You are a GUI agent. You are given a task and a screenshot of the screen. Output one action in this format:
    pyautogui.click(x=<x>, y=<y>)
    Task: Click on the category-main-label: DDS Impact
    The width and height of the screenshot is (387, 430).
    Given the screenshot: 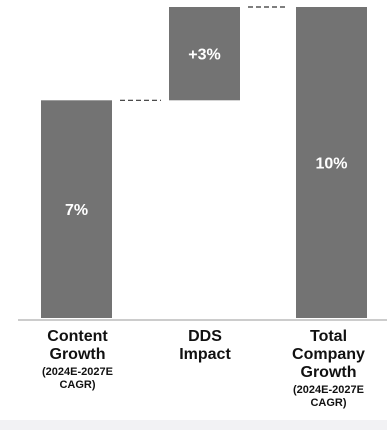 What is the action you would take?
    pyautogui.click(x=205, y=345)
    